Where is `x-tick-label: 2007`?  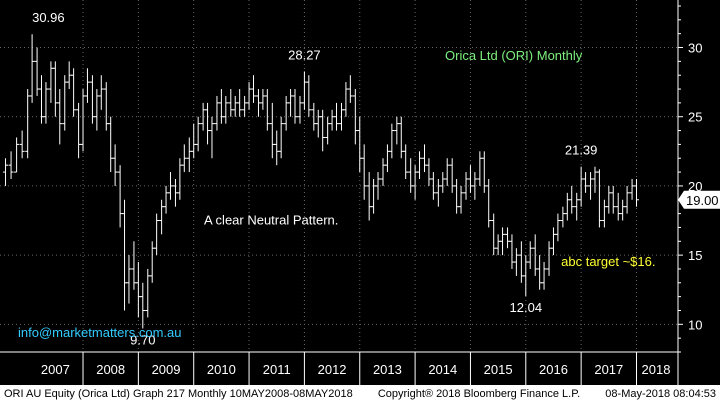 x-tick-label: 2007 is located at coordinates (55, 369).